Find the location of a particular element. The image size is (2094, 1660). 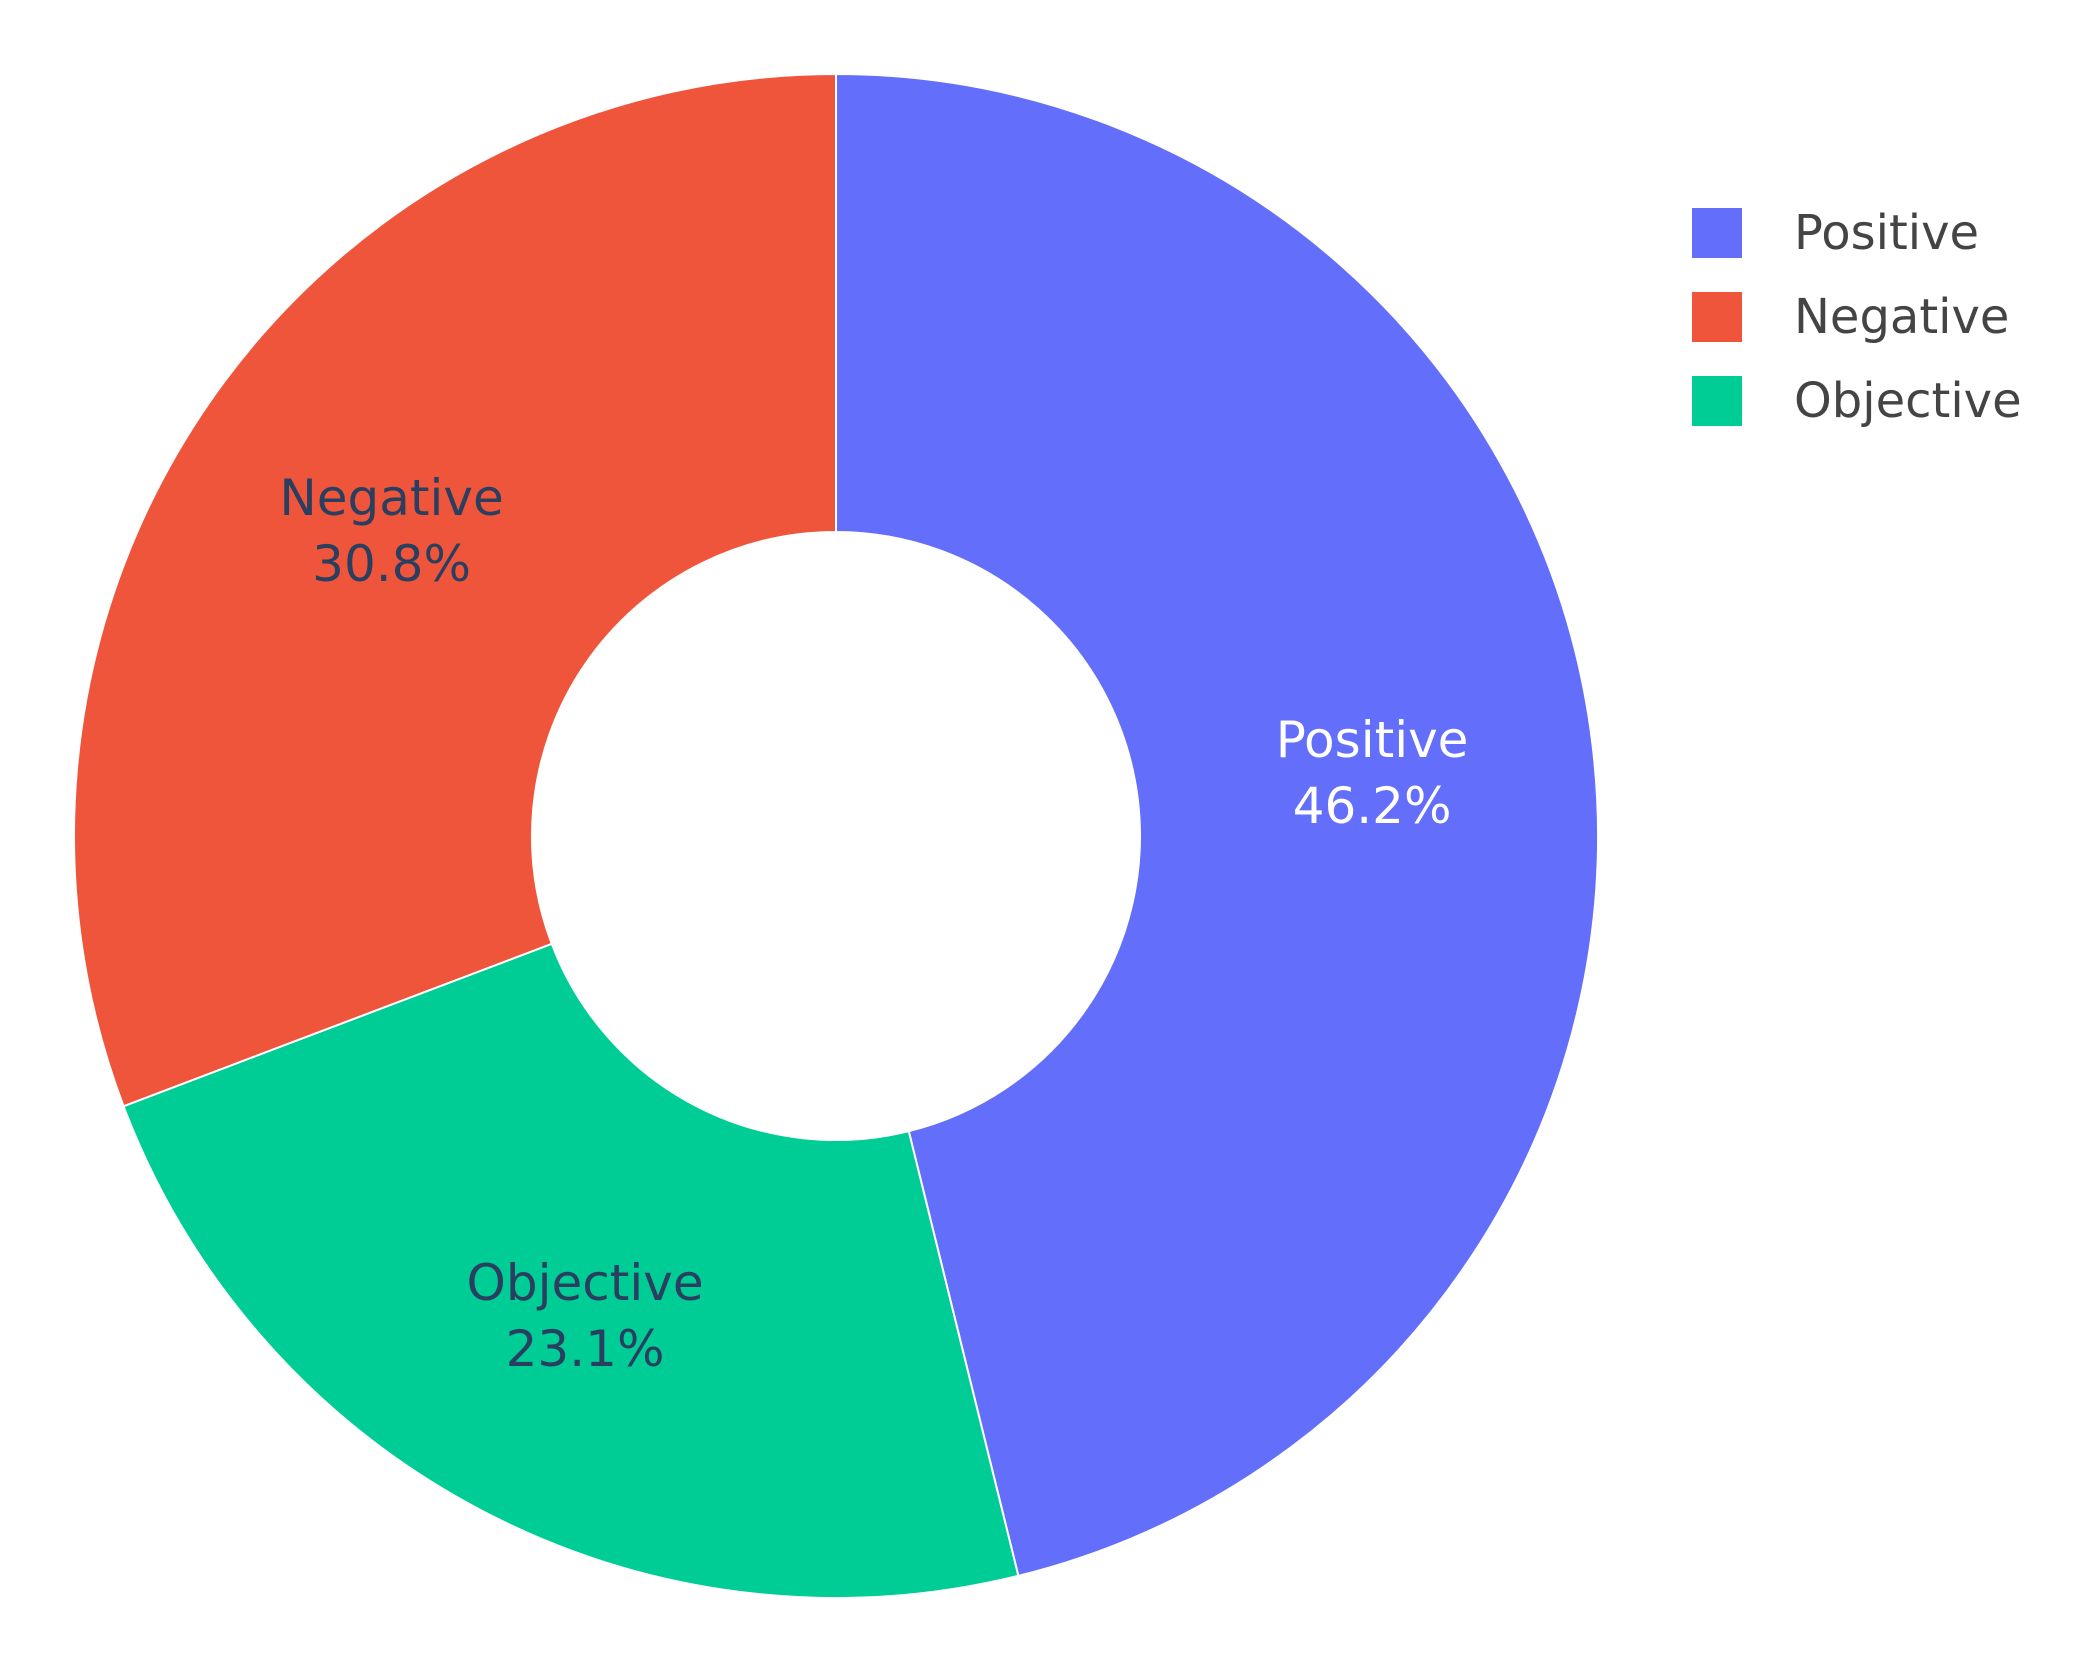

legend-label-positive: Positive is located at coordinates (1886, 233).